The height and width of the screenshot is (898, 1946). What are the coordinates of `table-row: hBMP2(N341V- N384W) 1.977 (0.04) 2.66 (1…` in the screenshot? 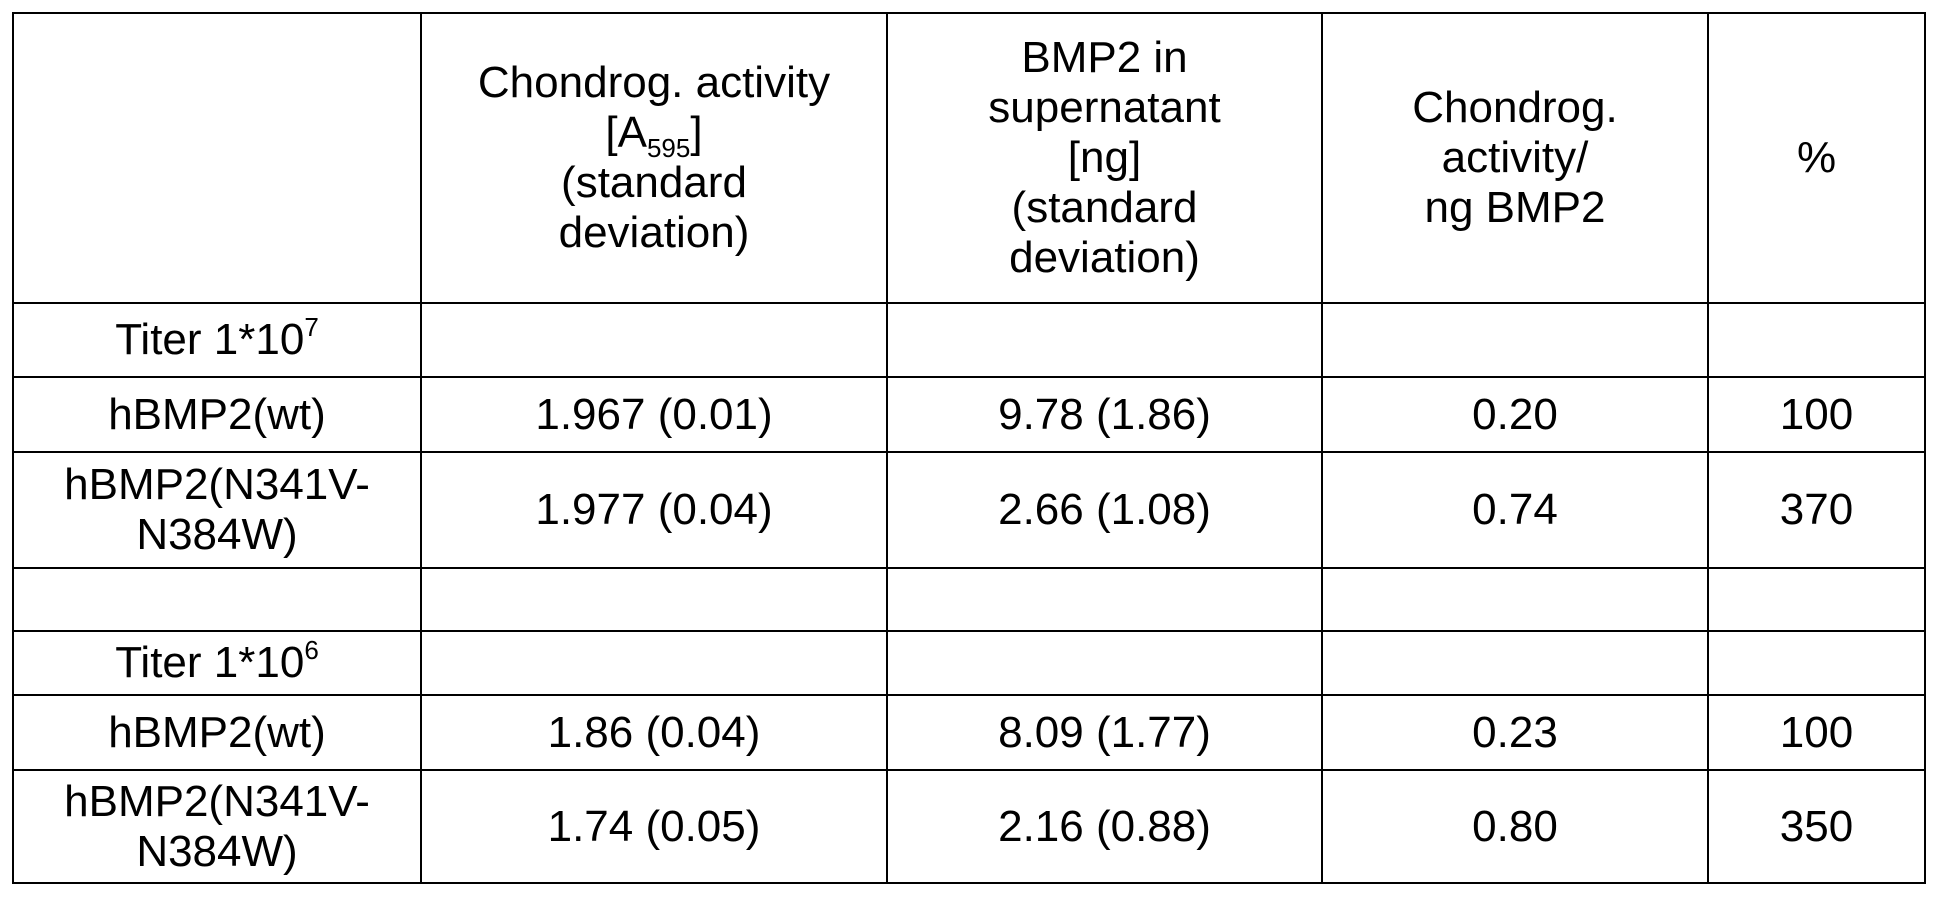 It's located at (969, 510).